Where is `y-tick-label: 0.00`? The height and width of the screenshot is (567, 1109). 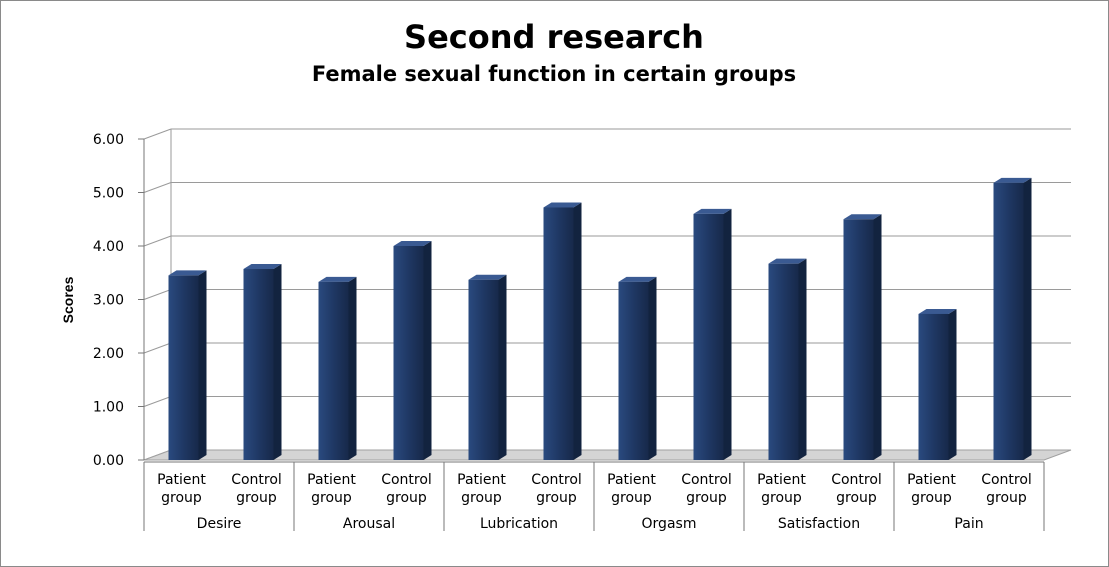
y-tick-label: 0.00 is located at coordinates (108, 461).